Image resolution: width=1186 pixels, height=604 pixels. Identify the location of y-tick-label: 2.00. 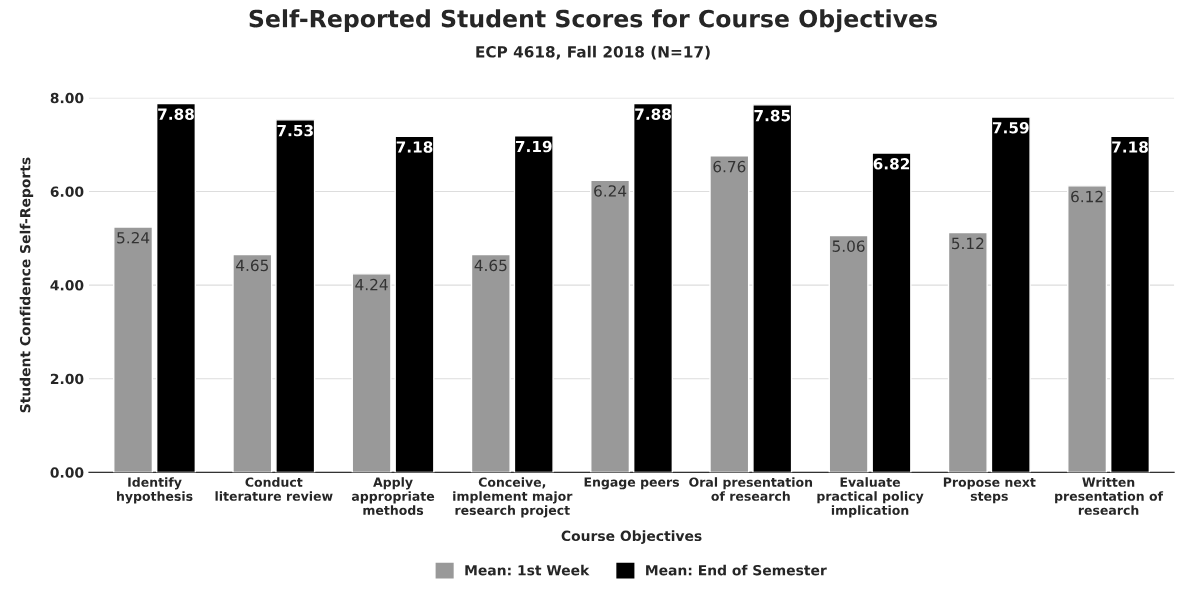
(67, 379).